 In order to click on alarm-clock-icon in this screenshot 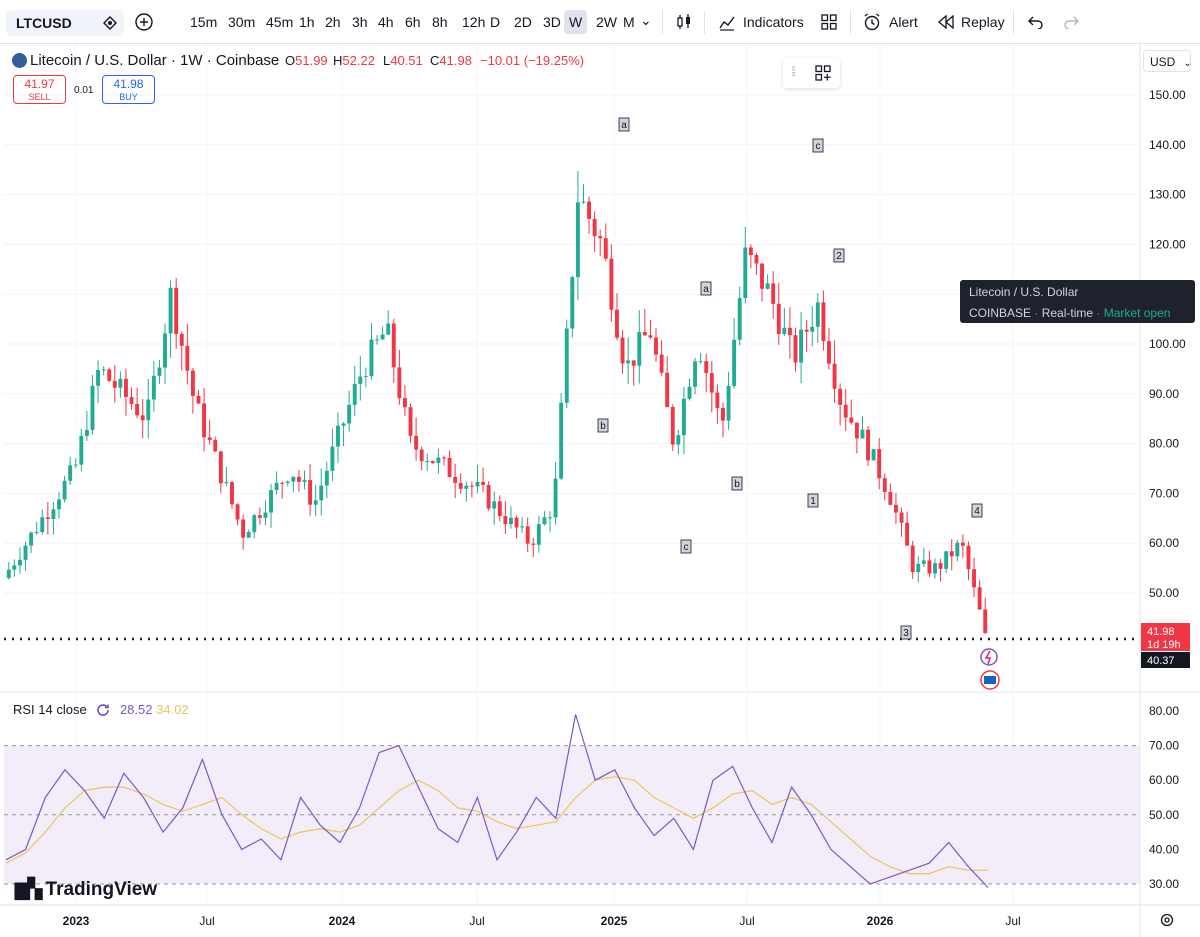, I will do `click(872, 22)`.